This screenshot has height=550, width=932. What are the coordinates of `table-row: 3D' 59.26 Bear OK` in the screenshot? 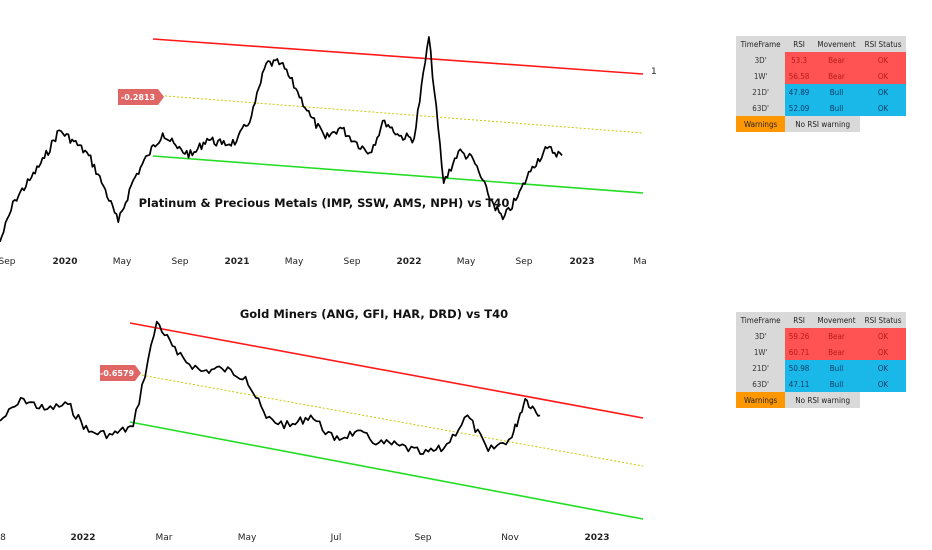 It's located at (821, 336).